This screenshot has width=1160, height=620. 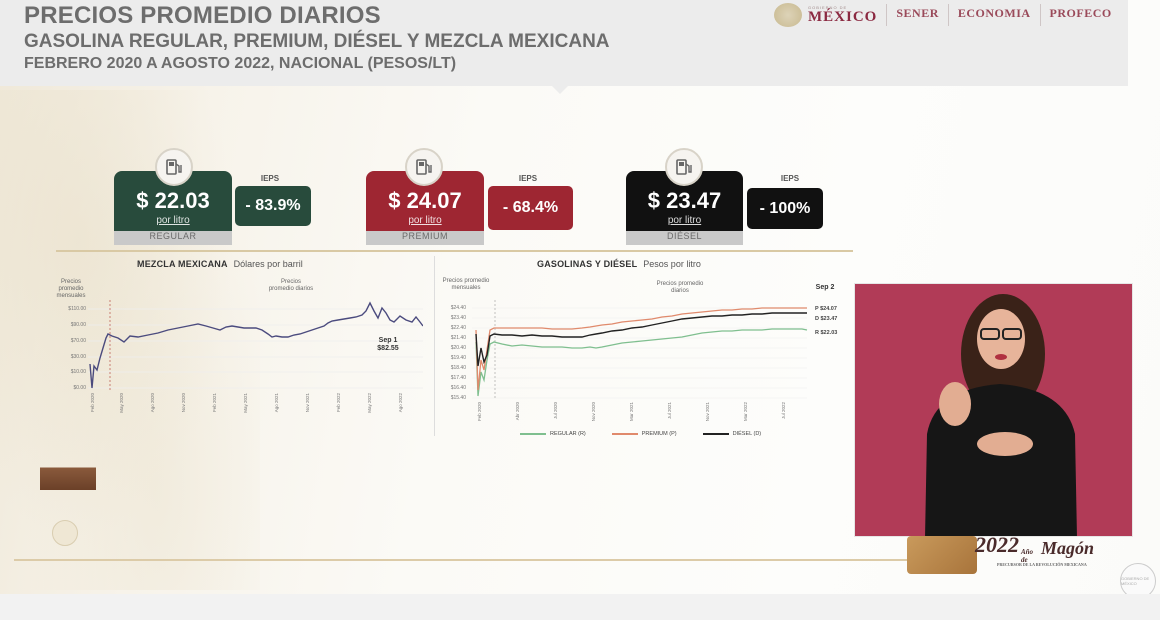 What do you see at coordinates (580, 607) in the screenshot?
I see `bottom-strip` at bounding box center [580, 607].